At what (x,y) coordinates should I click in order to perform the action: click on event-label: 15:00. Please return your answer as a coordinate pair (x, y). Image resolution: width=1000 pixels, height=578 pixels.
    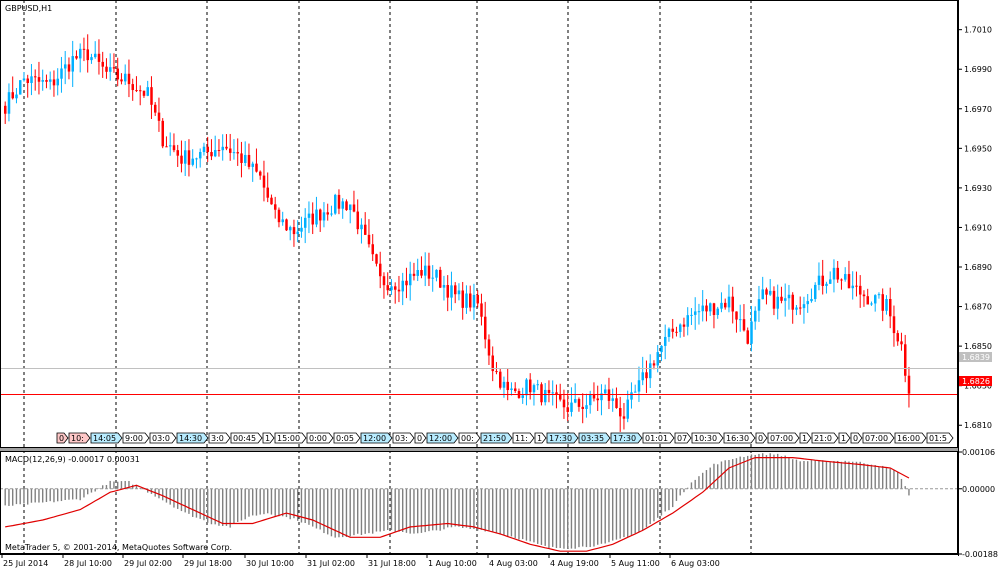
    Looking at the image, I should click on (288, 438).